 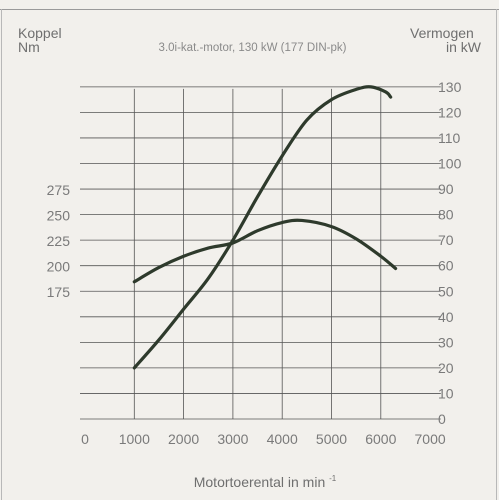 I want to click on left-tick-label: 175, so click(x=59, y=292).